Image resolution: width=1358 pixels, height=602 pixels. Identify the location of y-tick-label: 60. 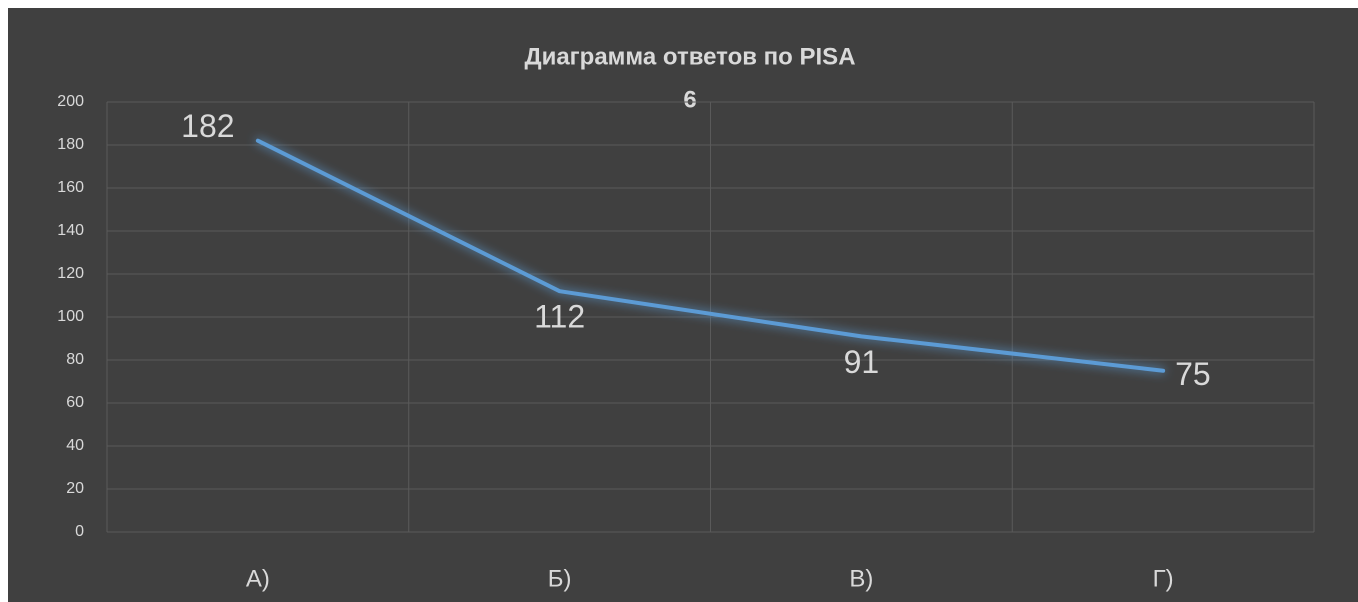
(75, 402).